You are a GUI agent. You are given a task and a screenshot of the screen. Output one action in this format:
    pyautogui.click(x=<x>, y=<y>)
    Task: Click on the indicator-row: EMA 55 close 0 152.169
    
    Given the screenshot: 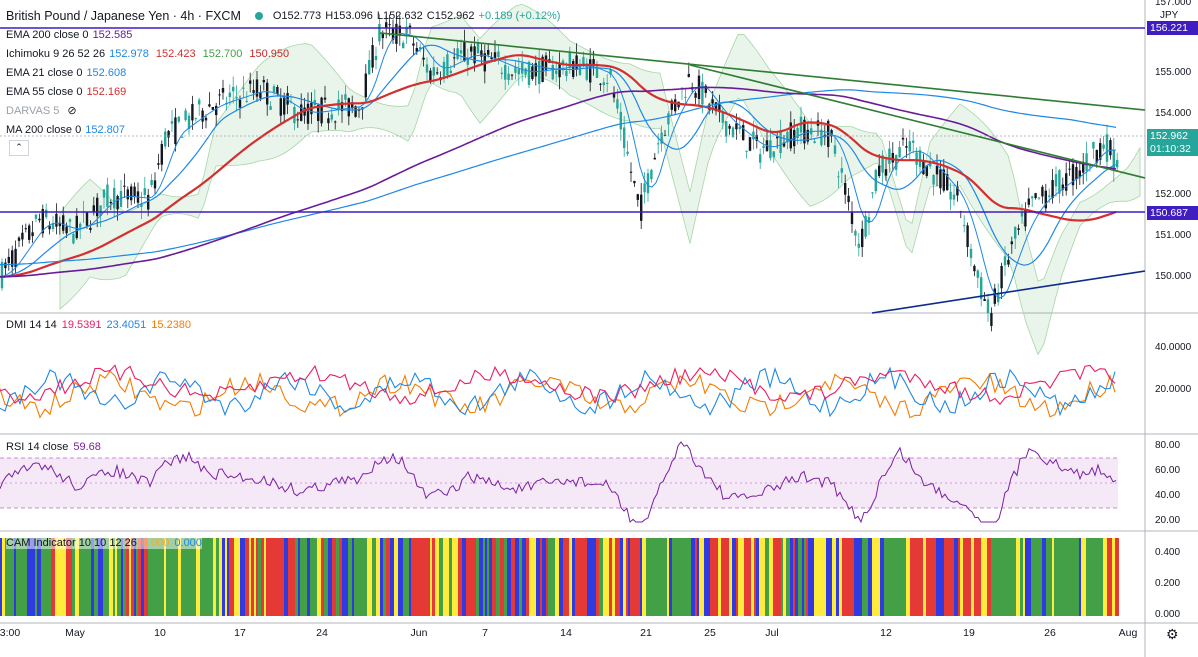 What is the action you would take?
    pyautogui.click(x=283, y=91)
    